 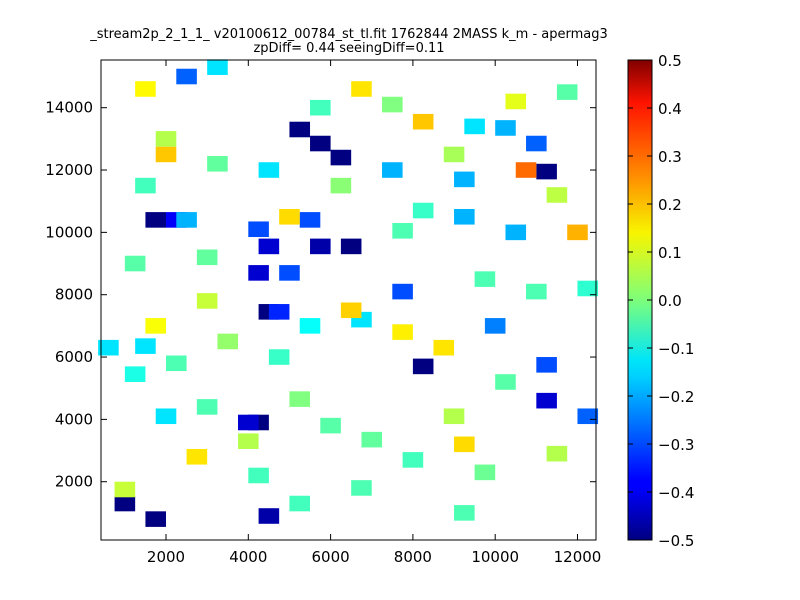 What do you see at coordinates (74, 482) in the screenshot?
I see `y-tick-label: 2000` at bounding box center [74, 482].